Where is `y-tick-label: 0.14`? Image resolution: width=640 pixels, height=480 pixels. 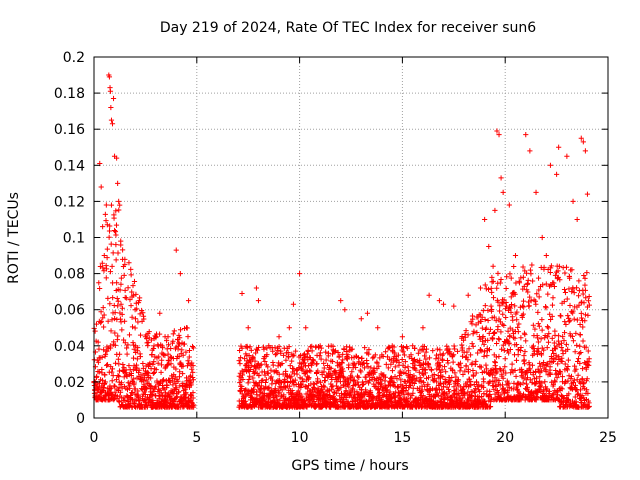
y-tick-label: 0.14 is located at coordinates (69, 166).